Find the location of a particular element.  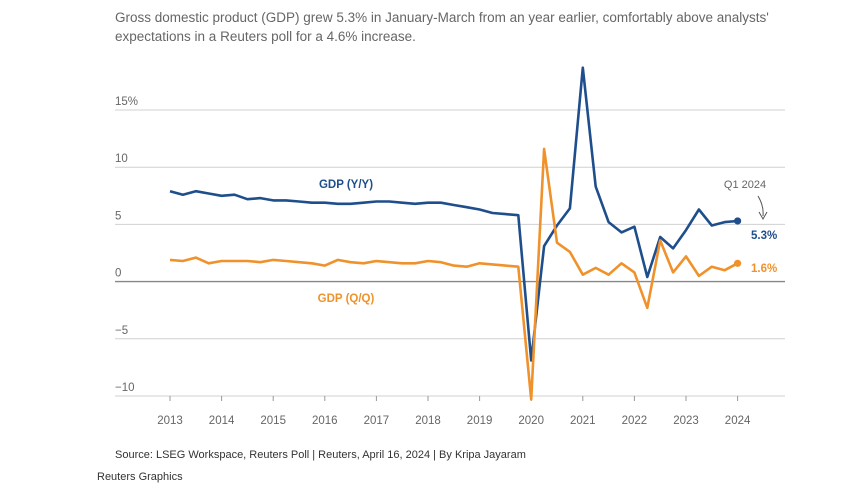

x-tick-label: 2014 is located at coordinates (222, 421).